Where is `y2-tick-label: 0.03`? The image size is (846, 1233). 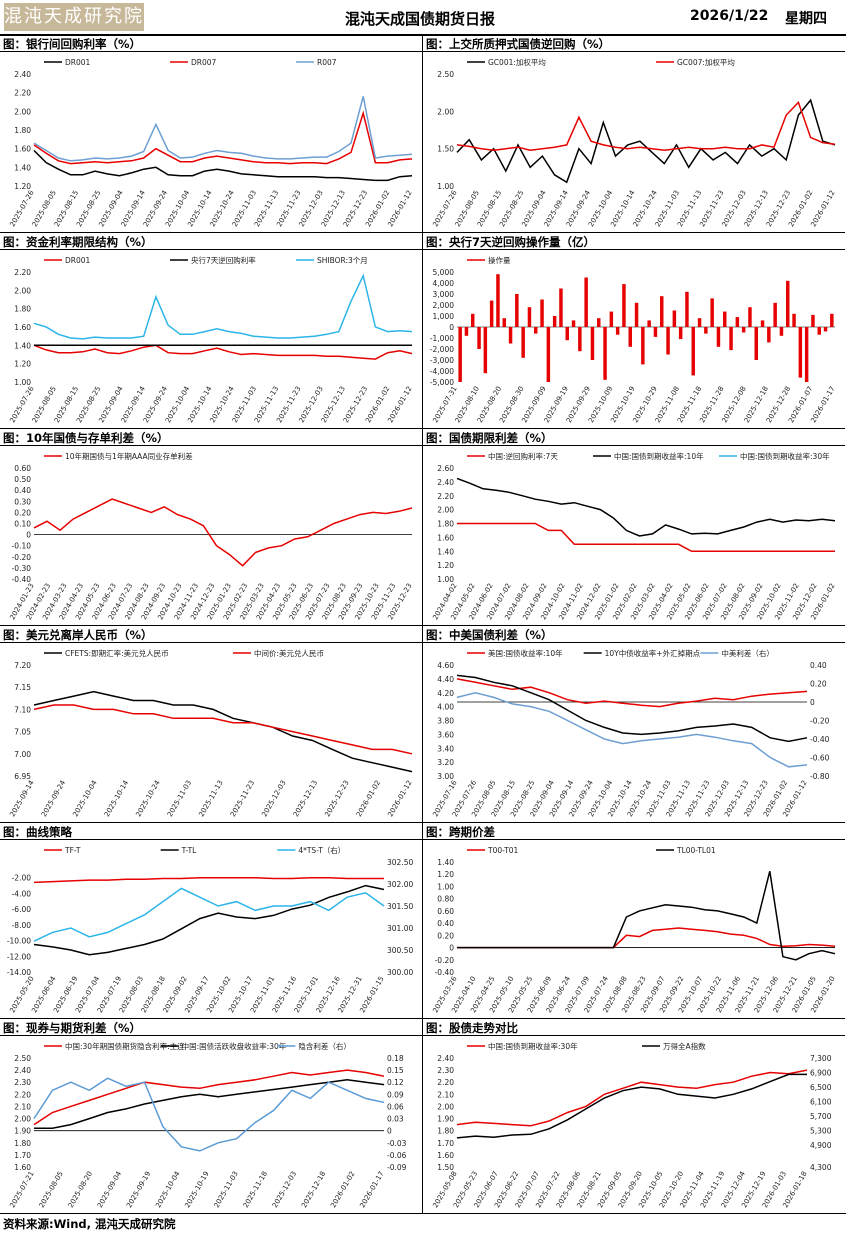 y2-tick-label: 0.03 is located at coordinates (395, 1119).